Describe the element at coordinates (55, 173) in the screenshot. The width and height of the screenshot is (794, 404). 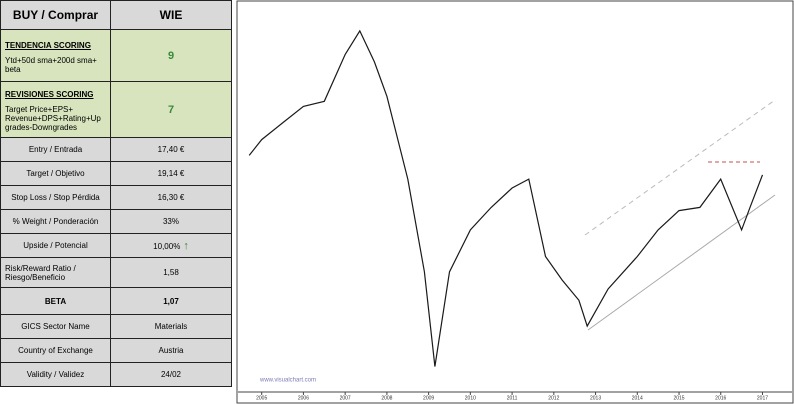
I see `row-label: Target / Objetivo` at that location.